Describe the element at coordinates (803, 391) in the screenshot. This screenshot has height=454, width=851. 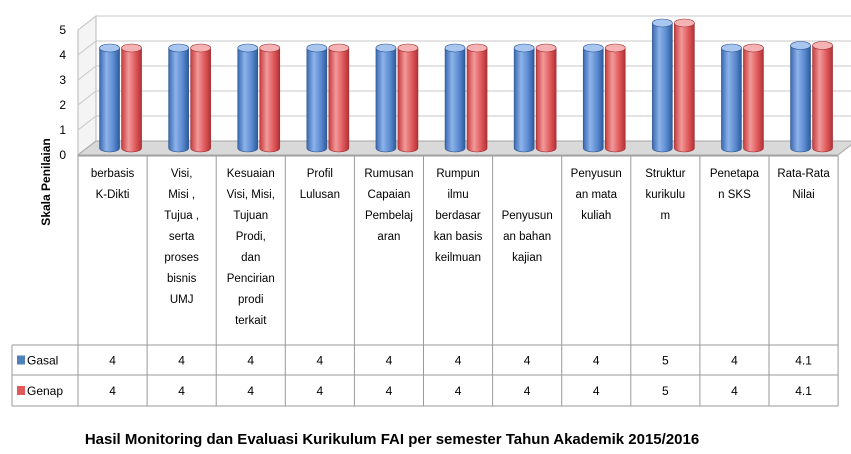
I see `data-label-genap: 4.1` at that location.